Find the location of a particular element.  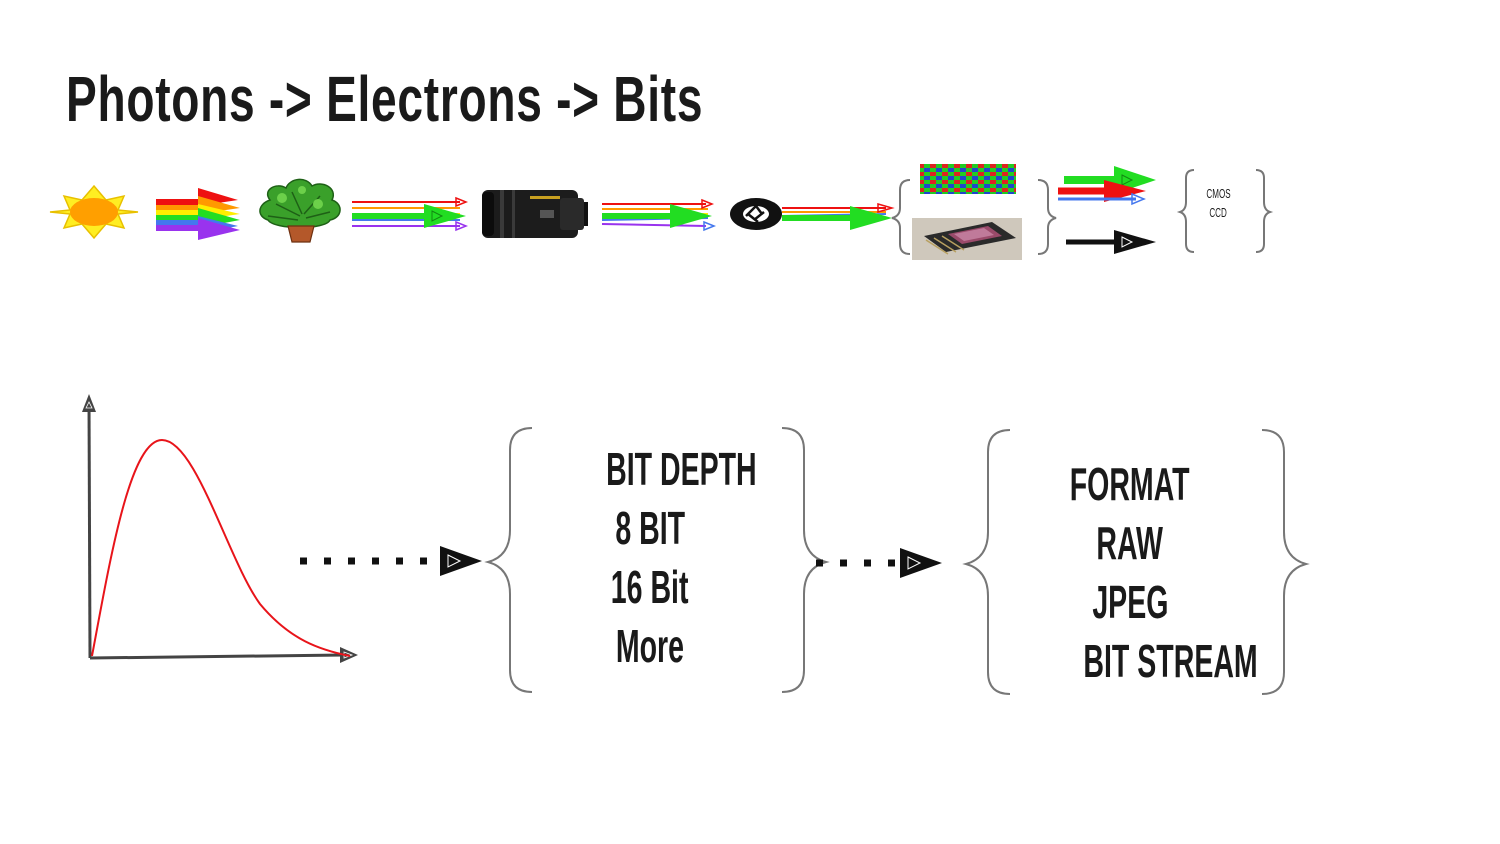

response-curve is located at coordinates (221, 547).